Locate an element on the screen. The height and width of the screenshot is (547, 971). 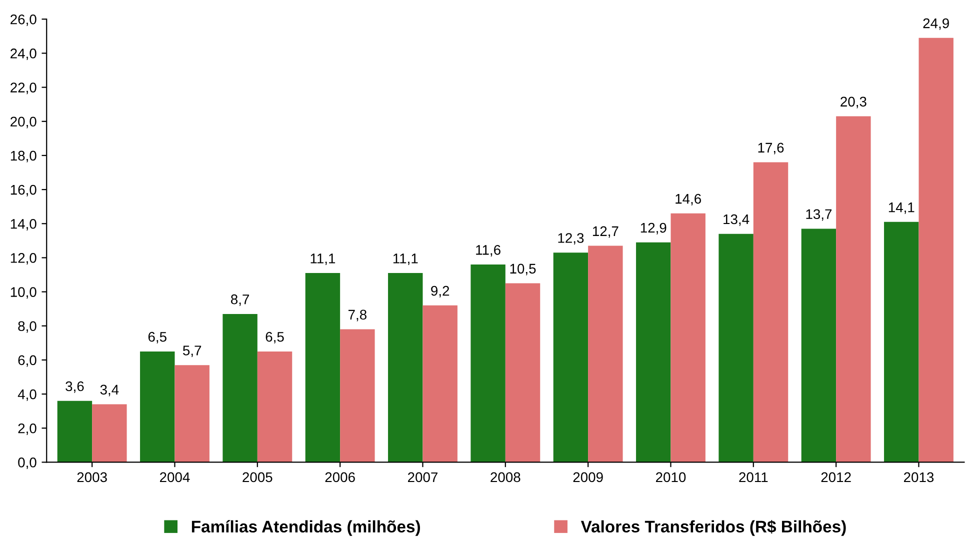
data-label: 12,3 is located at coordinates (571, 239).